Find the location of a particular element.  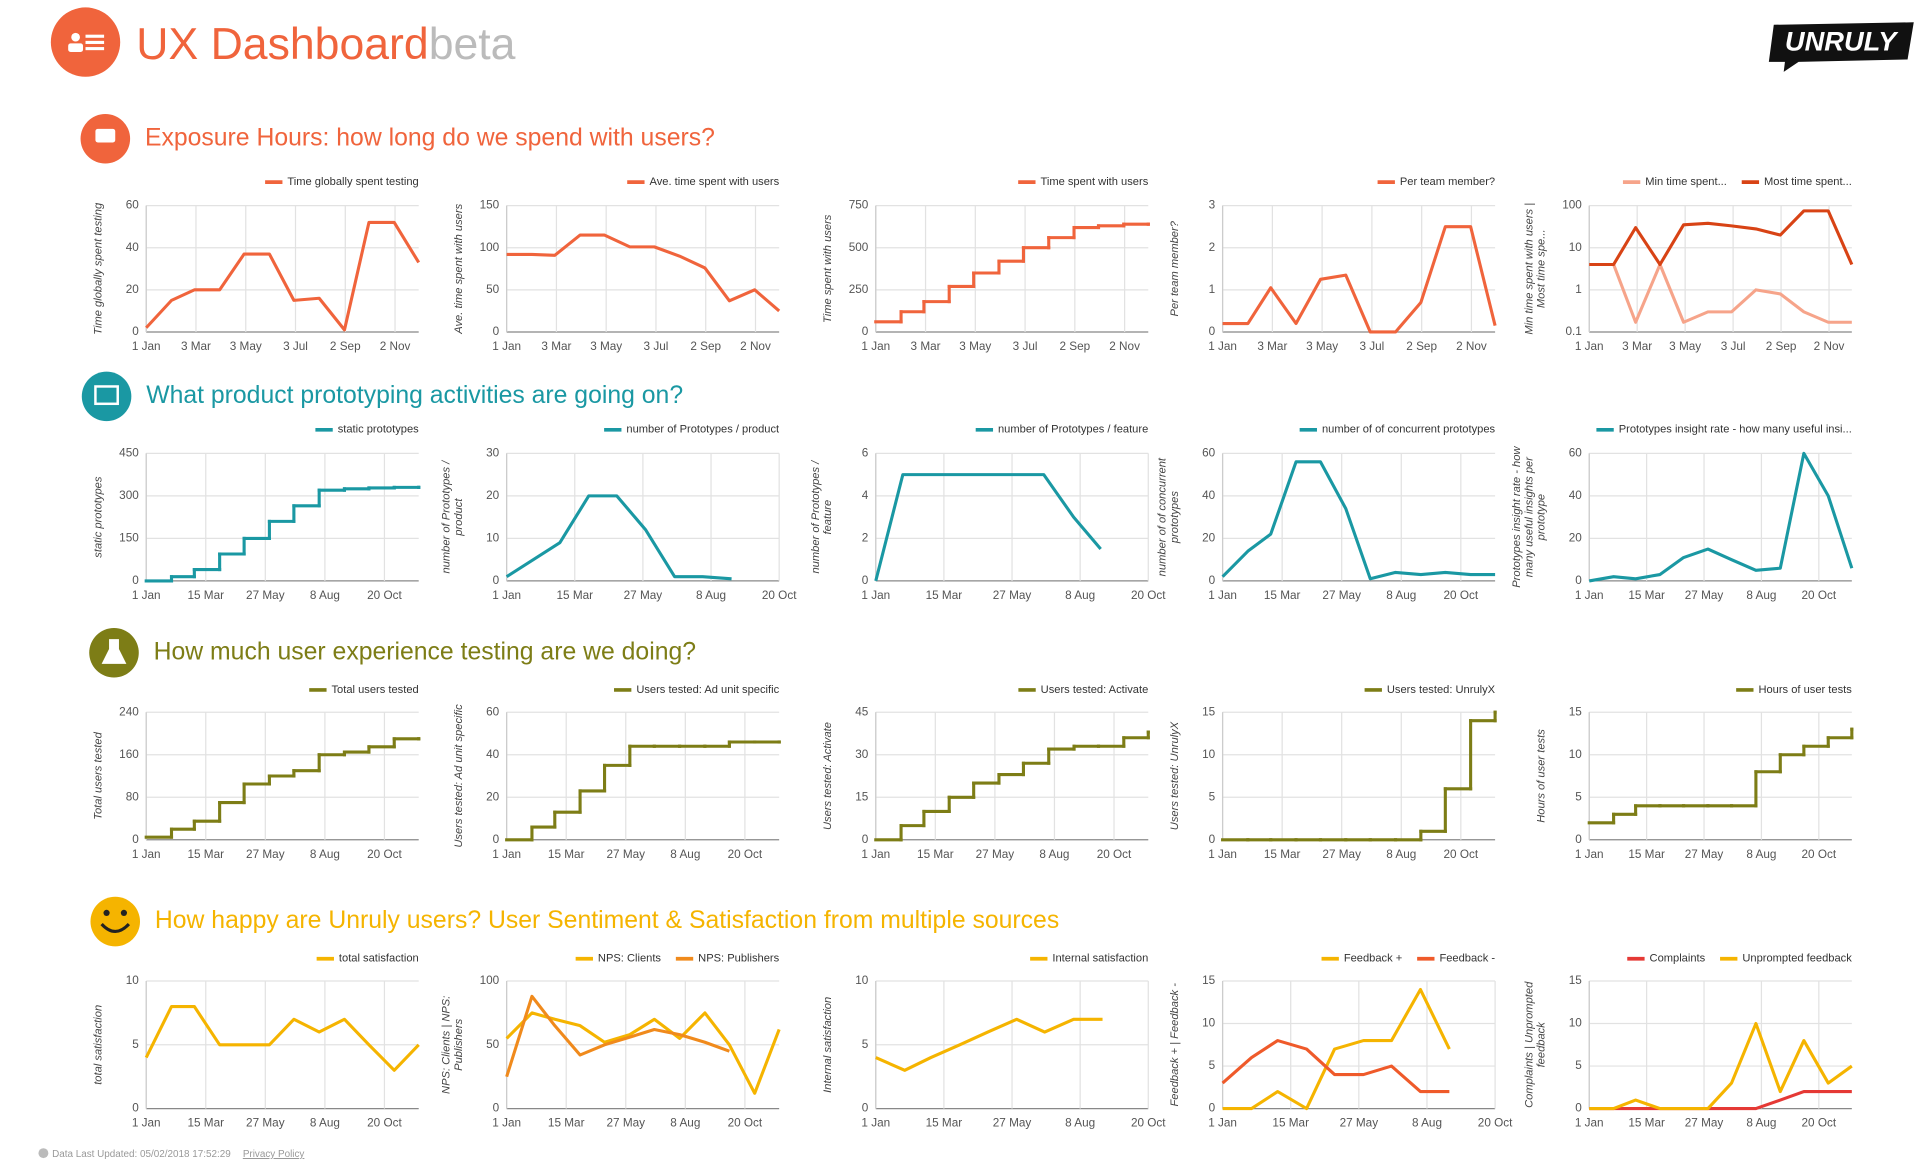

y-axis-title: Internal satisfaction is located at coordinates (827, 1044).